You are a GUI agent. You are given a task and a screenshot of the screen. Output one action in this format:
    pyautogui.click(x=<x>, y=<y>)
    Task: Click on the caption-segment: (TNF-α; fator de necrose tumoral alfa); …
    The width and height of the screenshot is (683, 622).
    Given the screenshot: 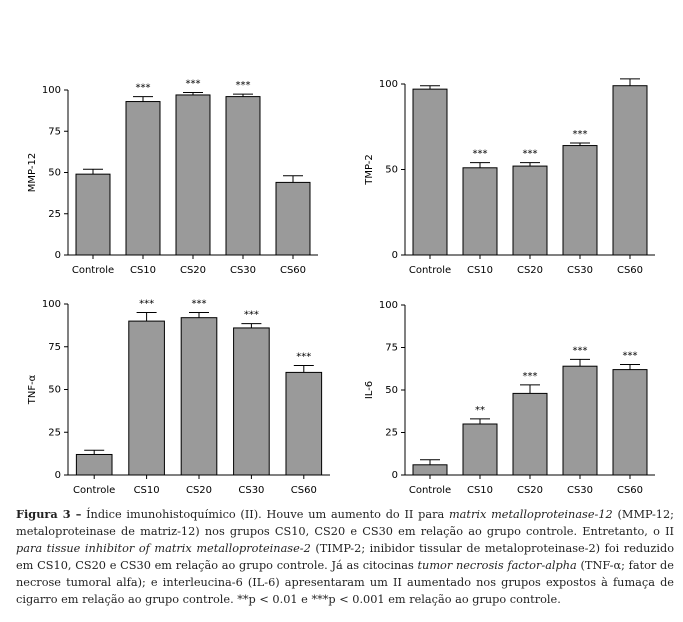 What is the action you would take?
    pyautogui.click(x=345, y=582)
    